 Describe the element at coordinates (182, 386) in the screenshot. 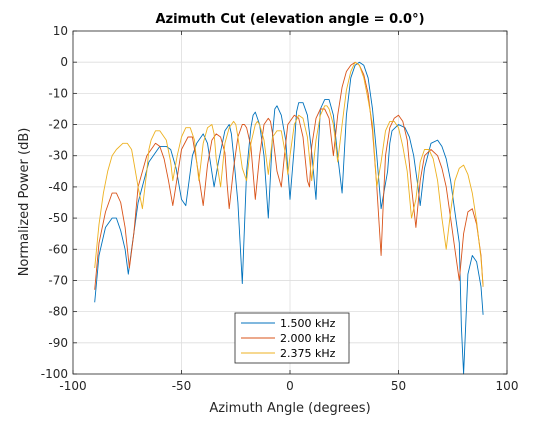

I see `x-tick-label: -50` at that location.